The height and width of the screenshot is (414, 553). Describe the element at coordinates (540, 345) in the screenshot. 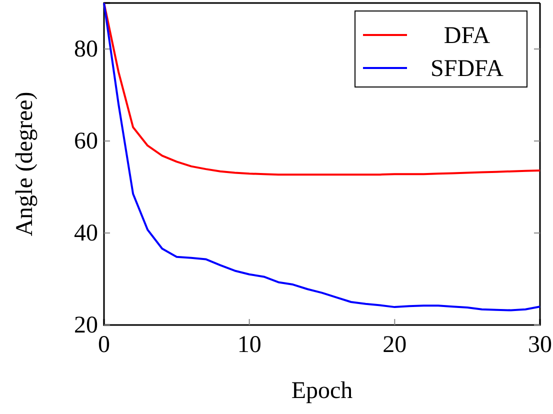

I see `x-tick-label: 30` at that location.